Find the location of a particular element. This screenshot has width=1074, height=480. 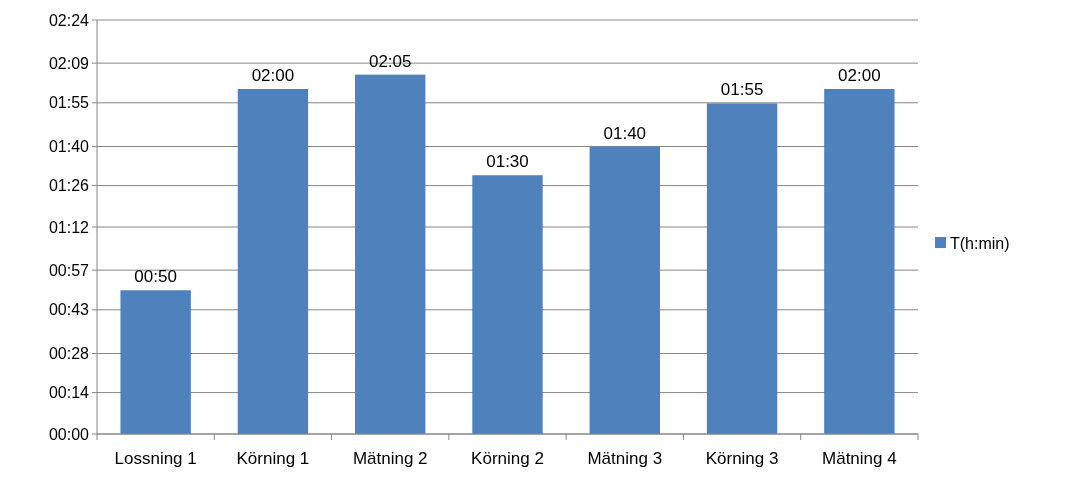

x-tick-label: Körning 2 is located at coordinates (507, 458).